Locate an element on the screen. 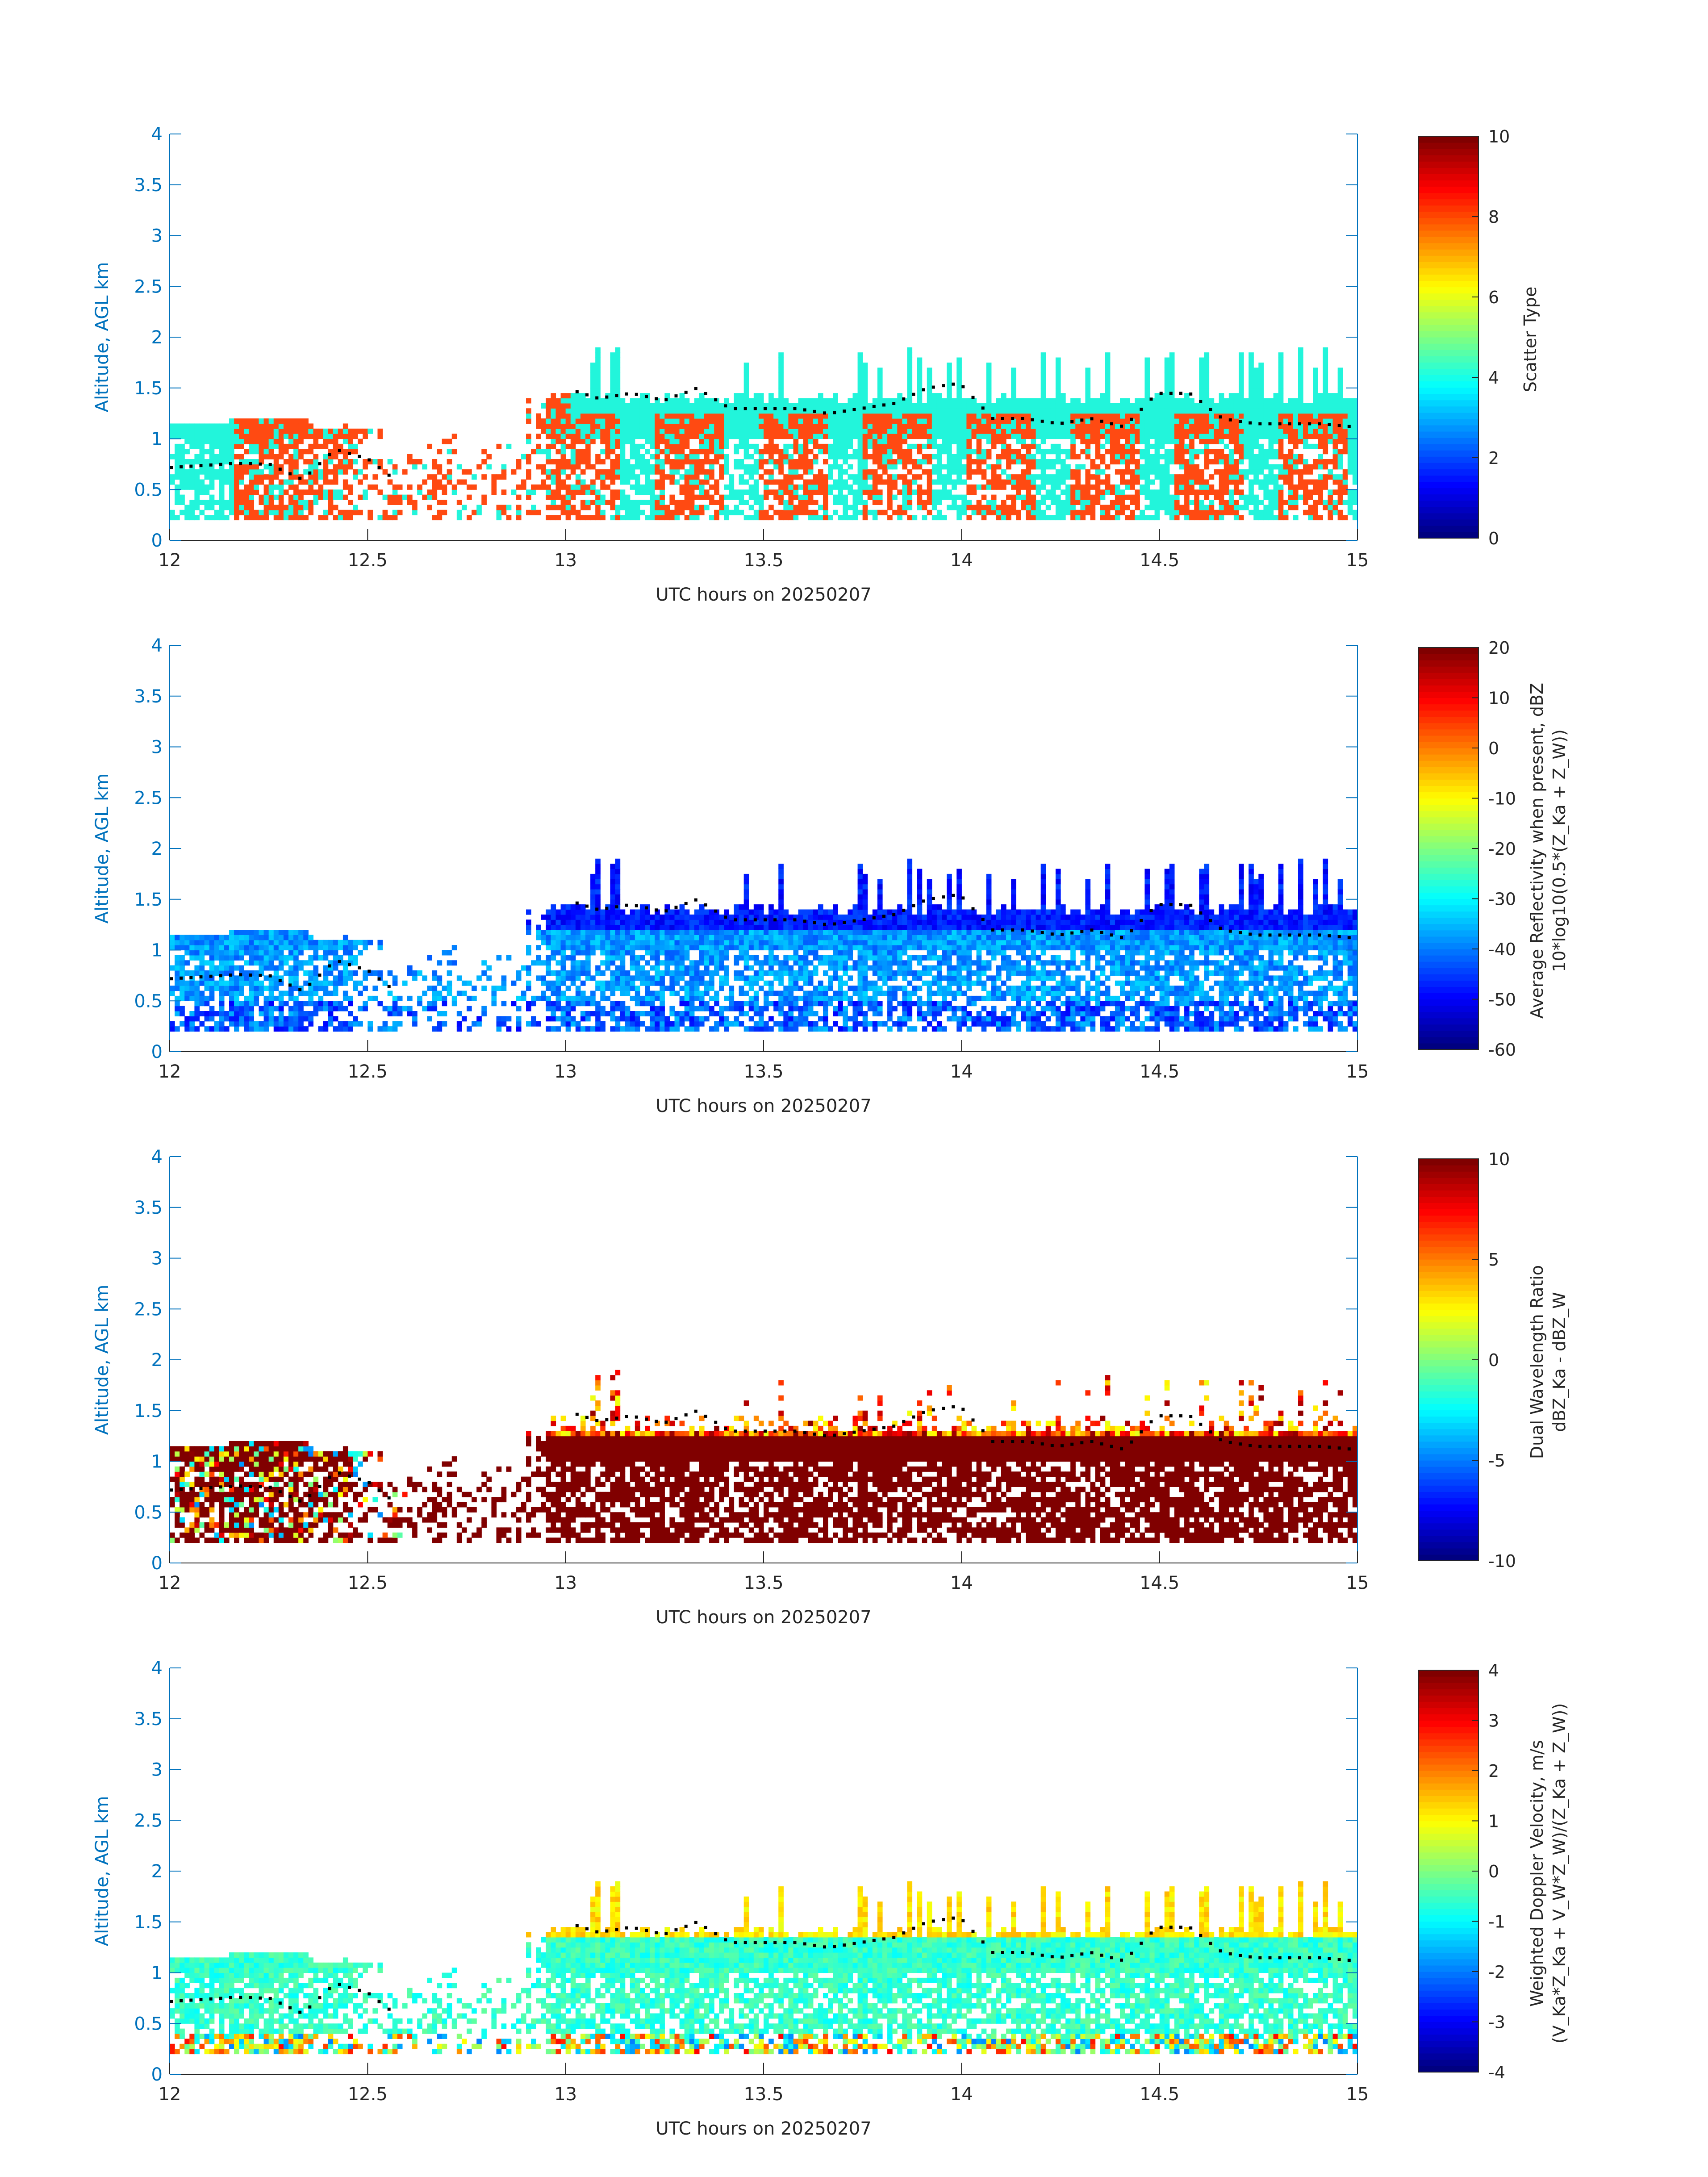 This screenshot has width=1708, height=2177. colorbar-tick-label: 4 is located at coordinates (1493, 378).